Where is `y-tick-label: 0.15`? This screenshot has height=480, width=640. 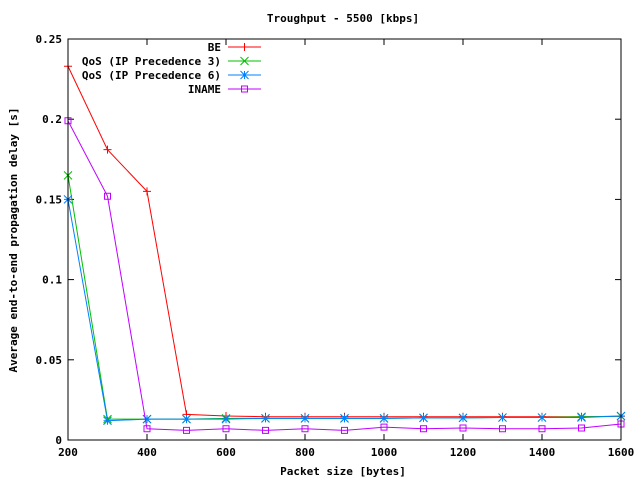
y-tick-label: 0.15 is located at coordinates (49, 199).